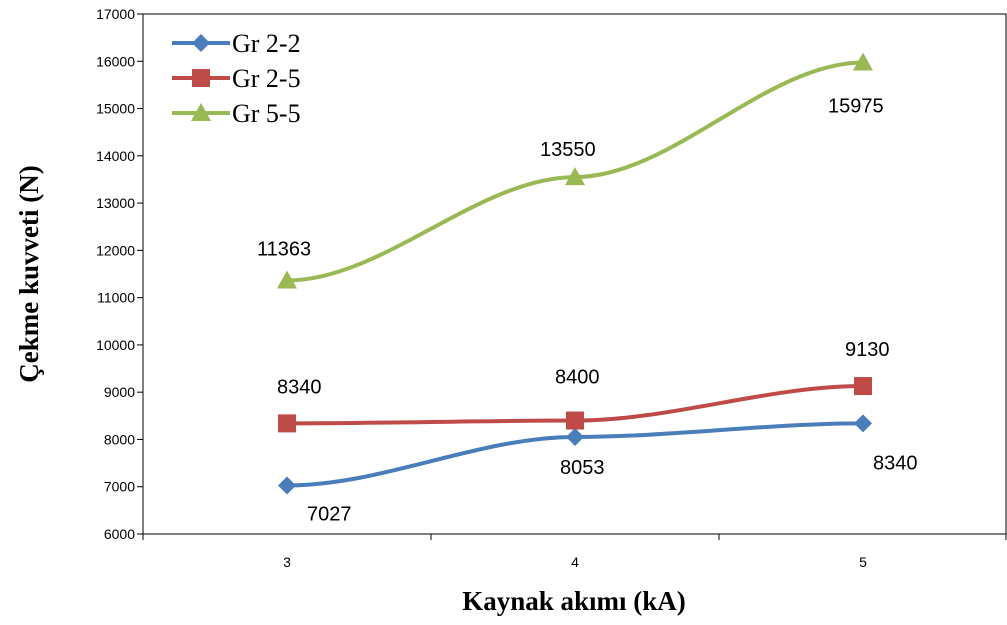  Describe the element at coordinates (575, 562) in the screenshot. I see `x-tick-label: 4` at that location.